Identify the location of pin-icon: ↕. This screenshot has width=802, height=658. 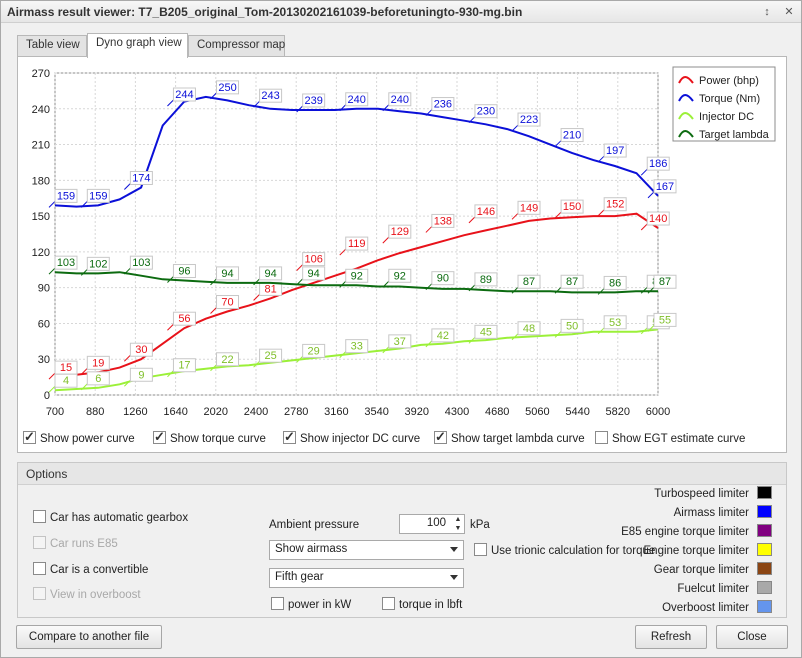
(767, 12).